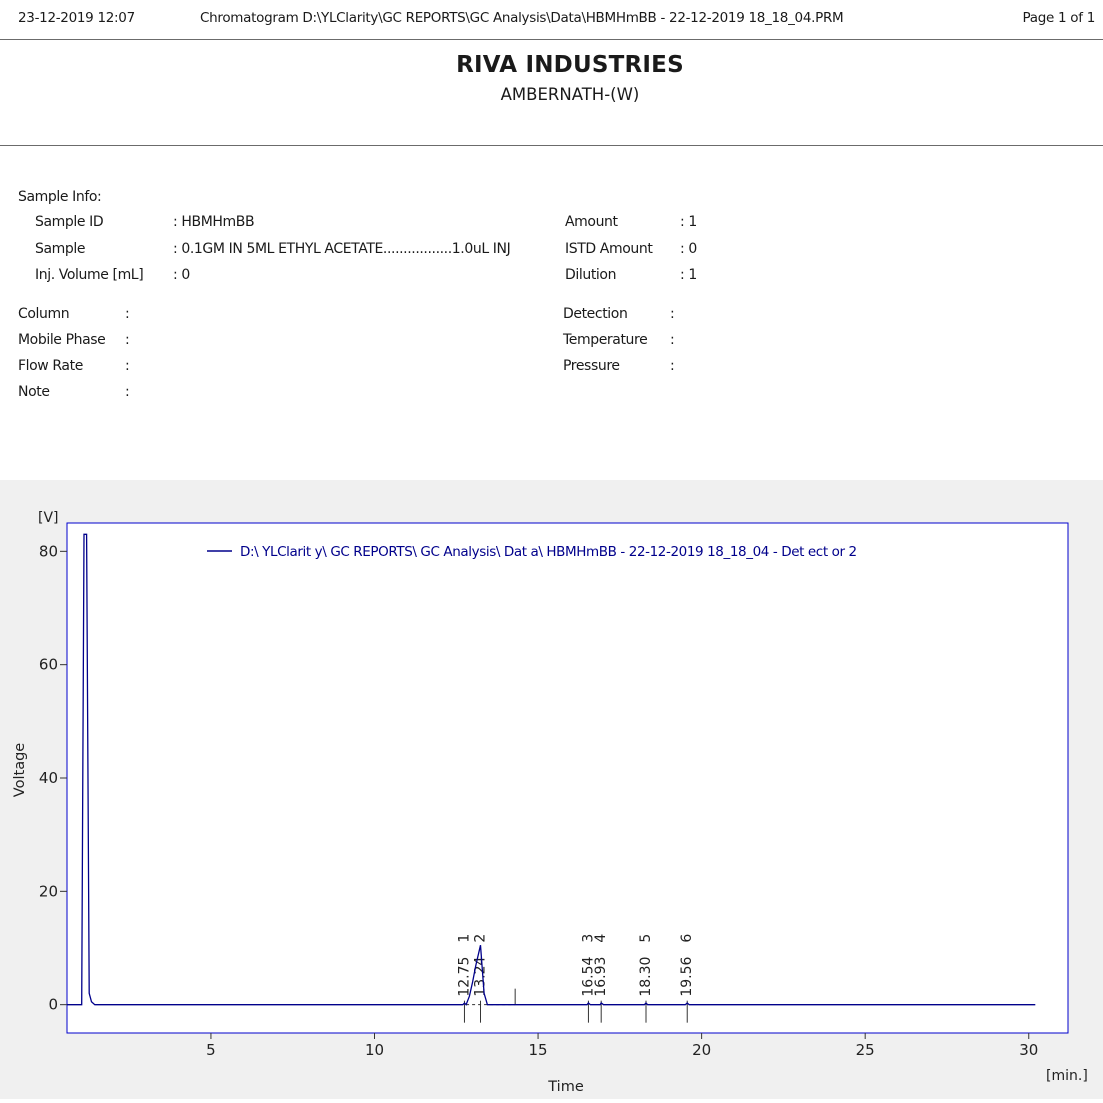 This screenshot has height=1103, width=1103. Describe the element at coordinates (20, 770) in the screenshot. I see `y-axis-title: Voltage` at that location.